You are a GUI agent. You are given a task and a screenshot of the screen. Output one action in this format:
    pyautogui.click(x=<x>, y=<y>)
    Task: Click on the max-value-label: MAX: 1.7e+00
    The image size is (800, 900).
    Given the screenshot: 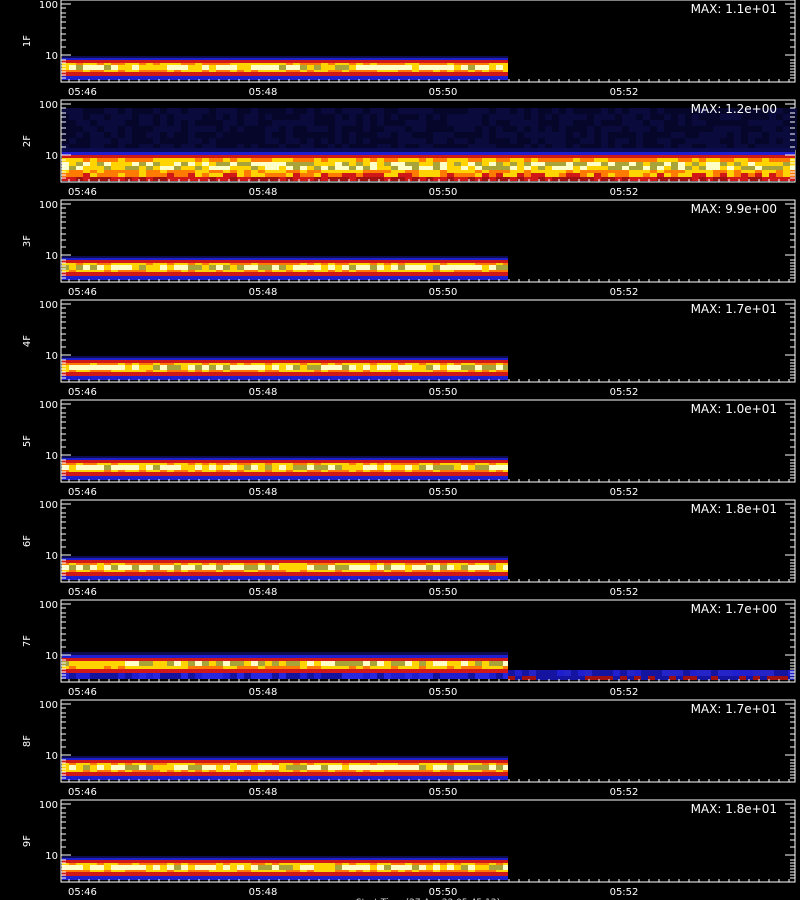 What is the action you would take?
    pyautogui.click(x=734, y=609)
    